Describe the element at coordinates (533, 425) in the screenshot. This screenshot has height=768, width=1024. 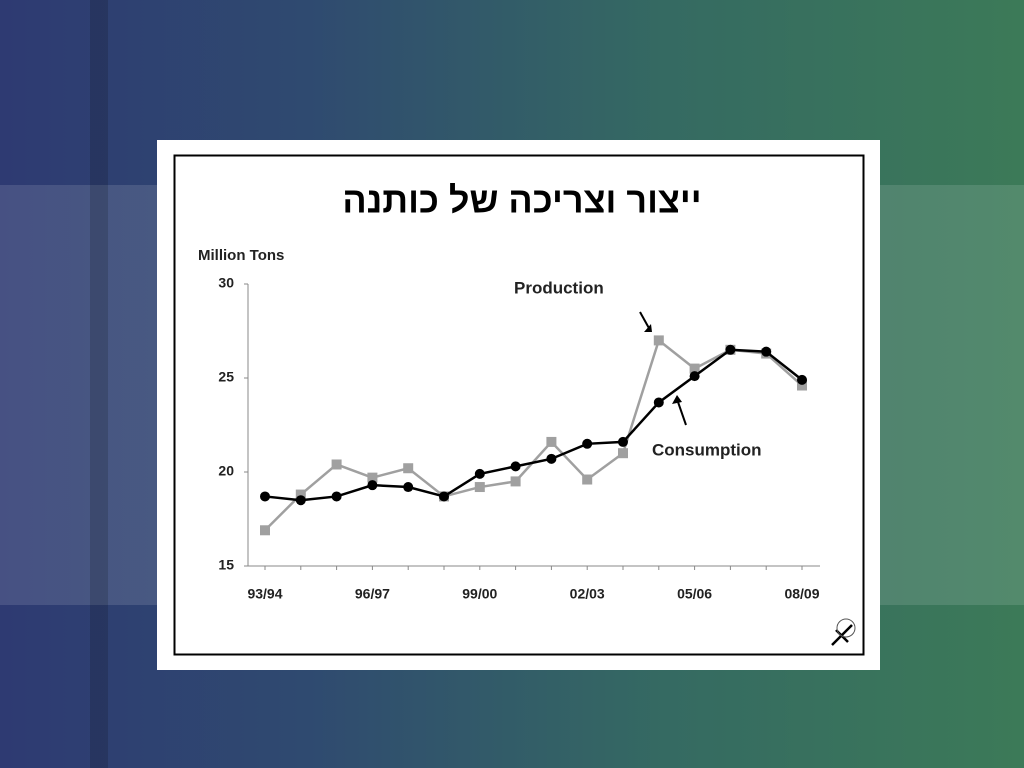
I see `series-line` at that location.